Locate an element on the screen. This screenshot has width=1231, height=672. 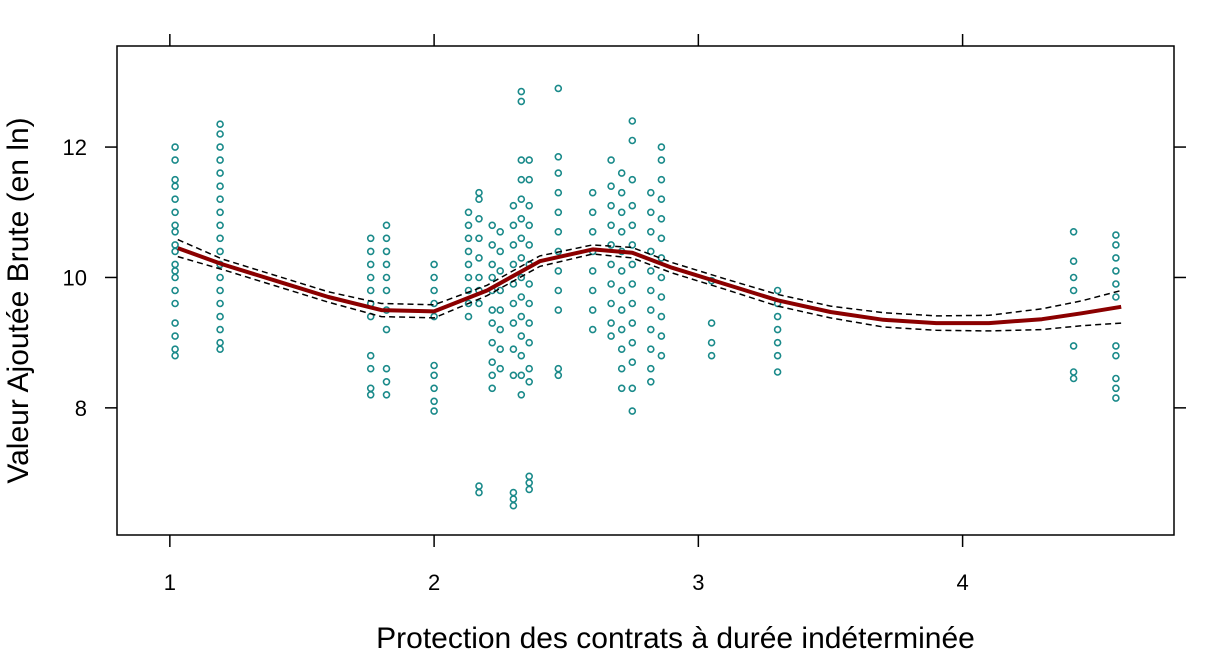
fit-curve is located at coordinates (649, 286).